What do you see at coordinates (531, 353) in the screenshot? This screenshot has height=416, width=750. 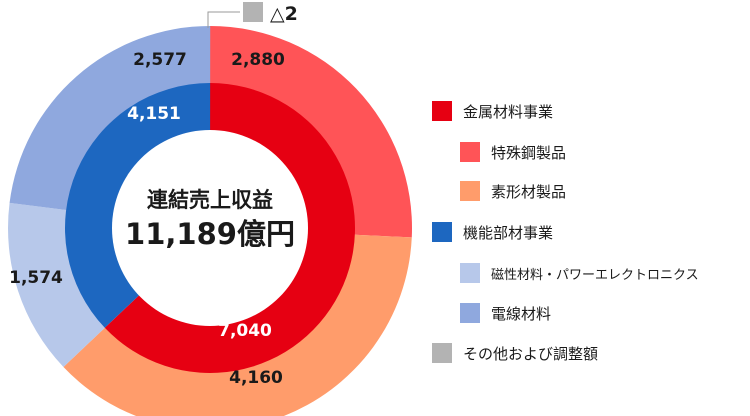 I see `legend-label: その他および調整額` at bounding box center [531, 353].